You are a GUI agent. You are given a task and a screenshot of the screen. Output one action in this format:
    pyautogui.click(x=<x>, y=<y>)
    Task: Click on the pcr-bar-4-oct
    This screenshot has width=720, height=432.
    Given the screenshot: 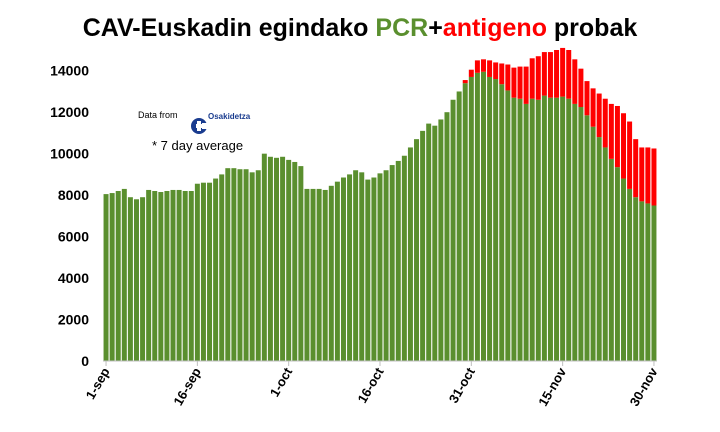 What is the action you would take?
    pyautogui.click(x=307, y=274)
    